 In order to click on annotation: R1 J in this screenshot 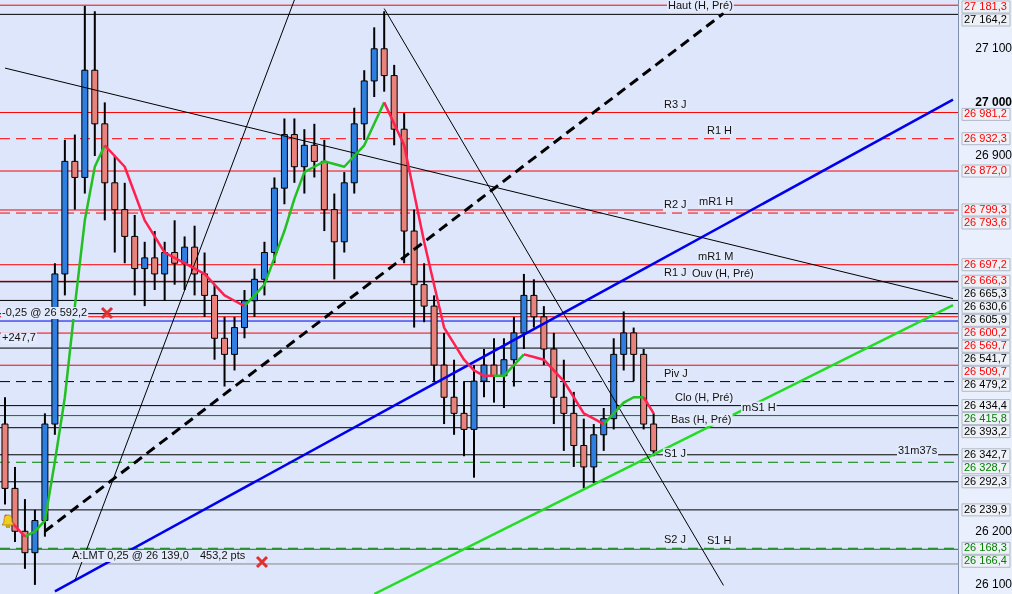, I will do `click(675, 272)`.